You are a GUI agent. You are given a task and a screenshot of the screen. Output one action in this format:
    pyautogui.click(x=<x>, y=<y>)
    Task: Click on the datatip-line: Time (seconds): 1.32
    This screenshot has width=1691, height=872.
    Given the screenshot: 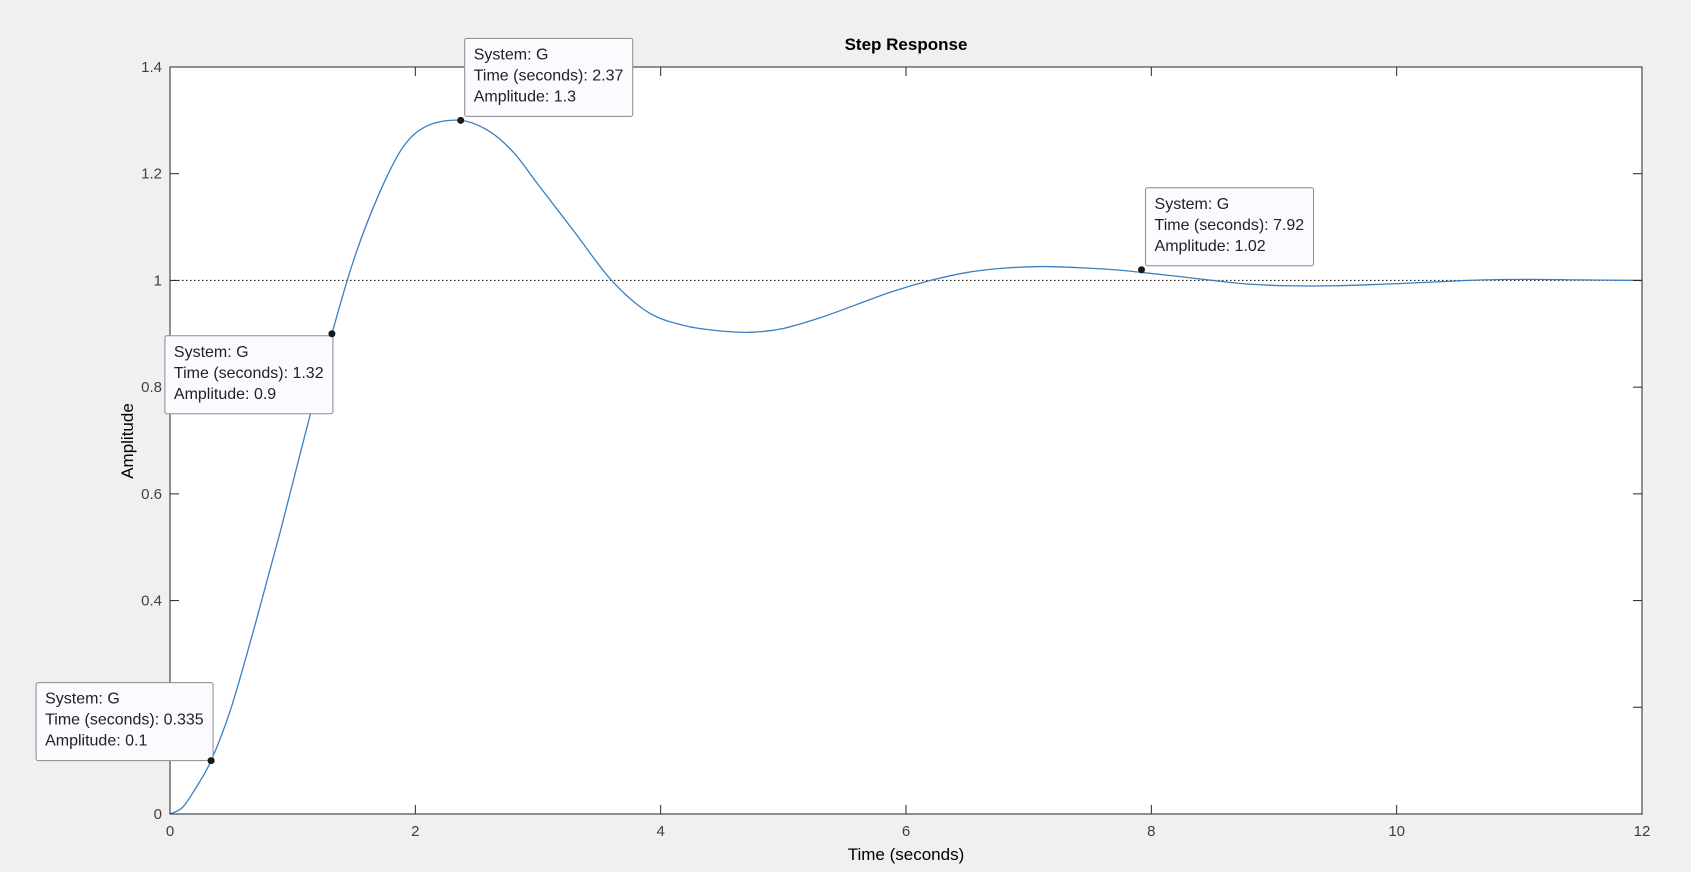 What is the action you would take?
    pyautogui.click(x=249, y=373)
    